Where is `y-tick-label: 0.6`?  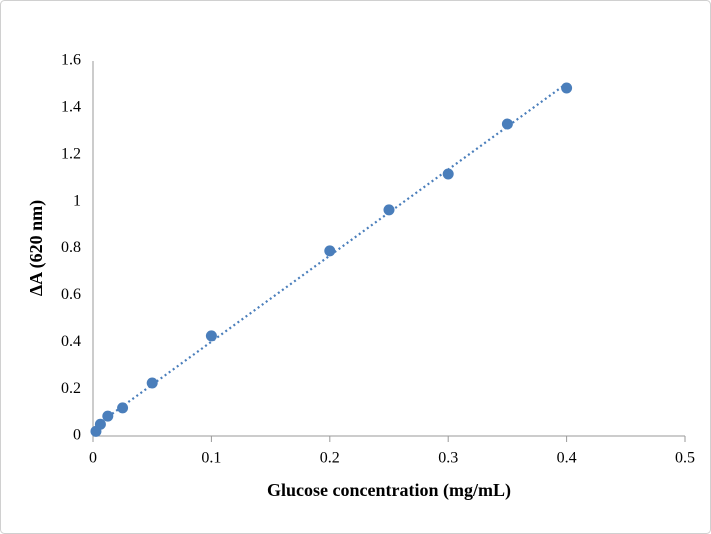 y-tick-label: 0.6 is located at coordinates (71, 294).